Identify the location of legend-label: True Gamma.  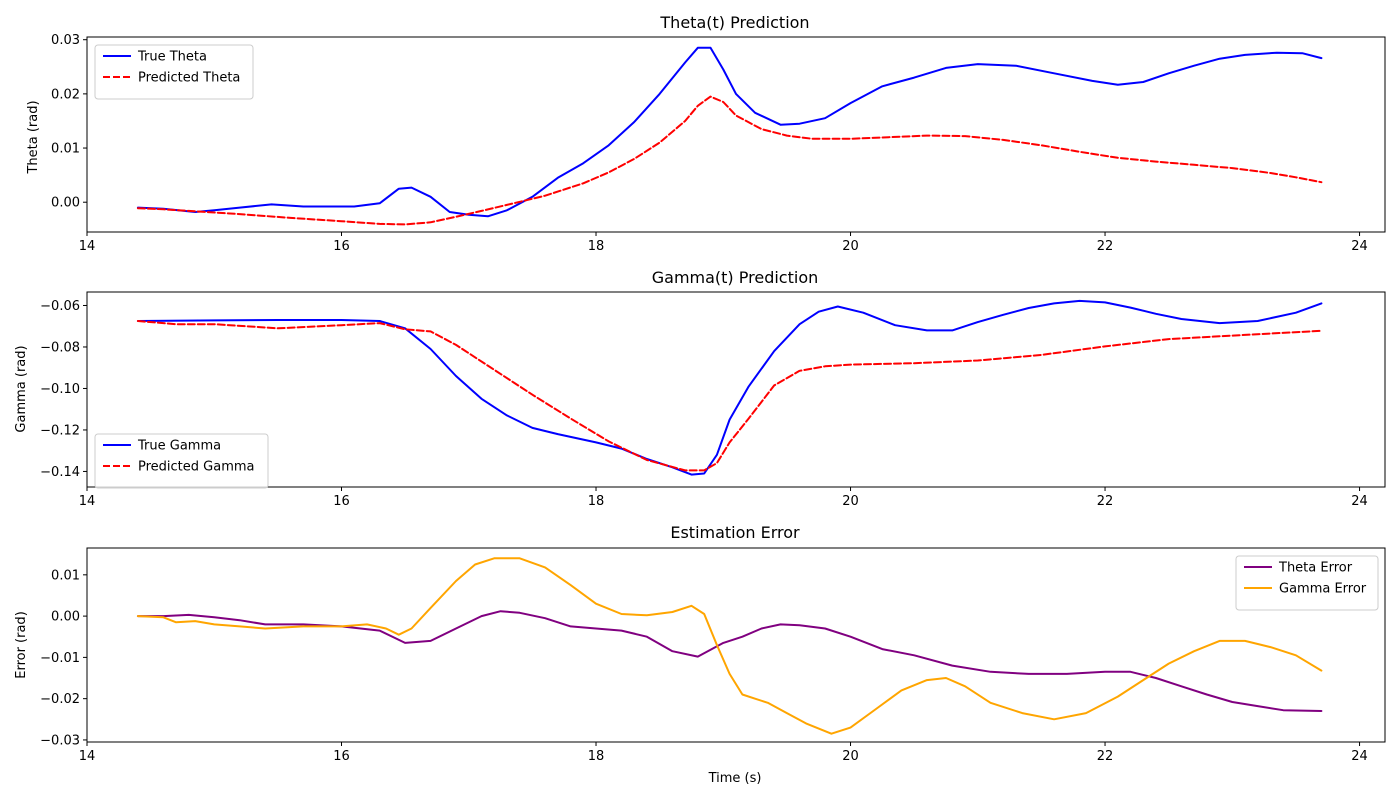
(179, 446).